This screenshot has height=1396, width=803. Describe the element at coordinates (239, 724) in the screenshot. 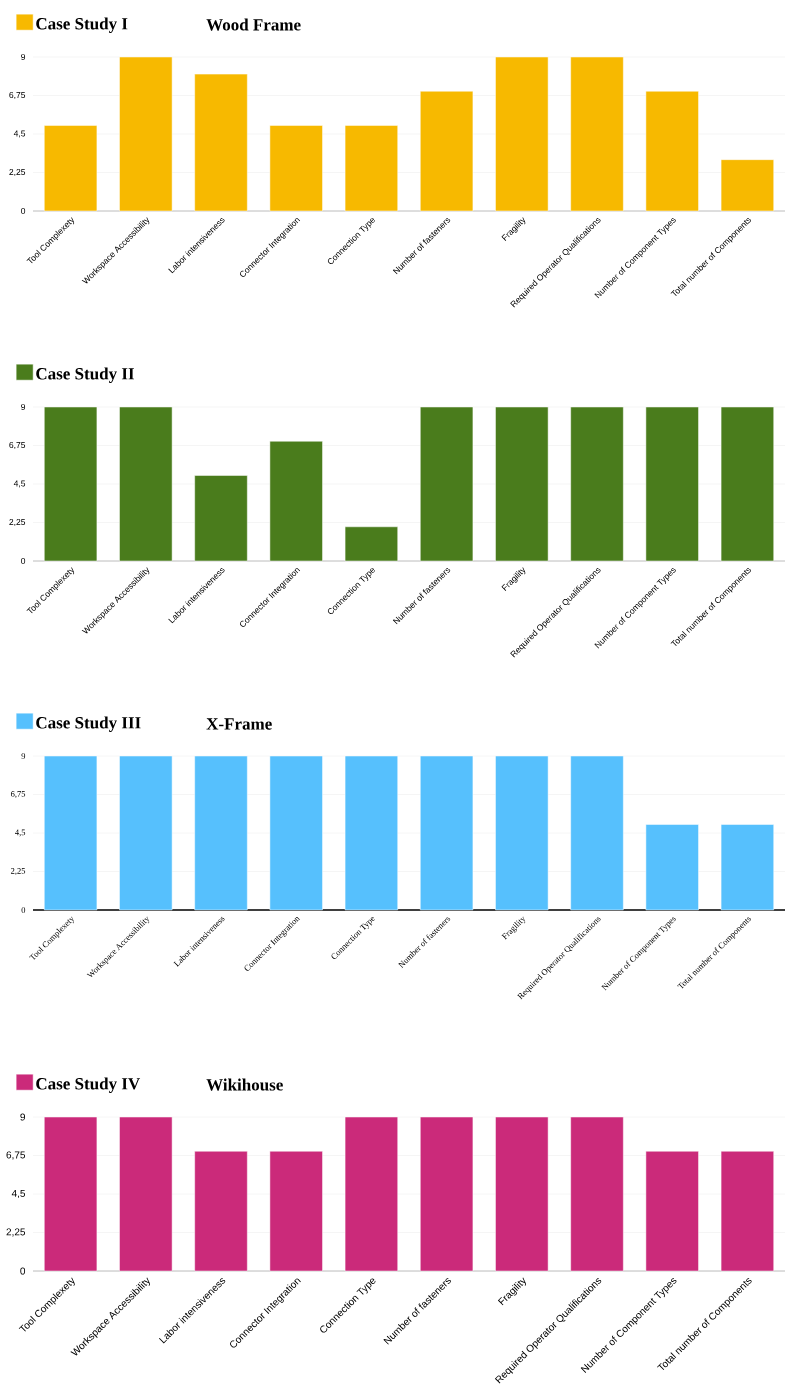

I see `chart-subtitle: X-Frame` at that location.